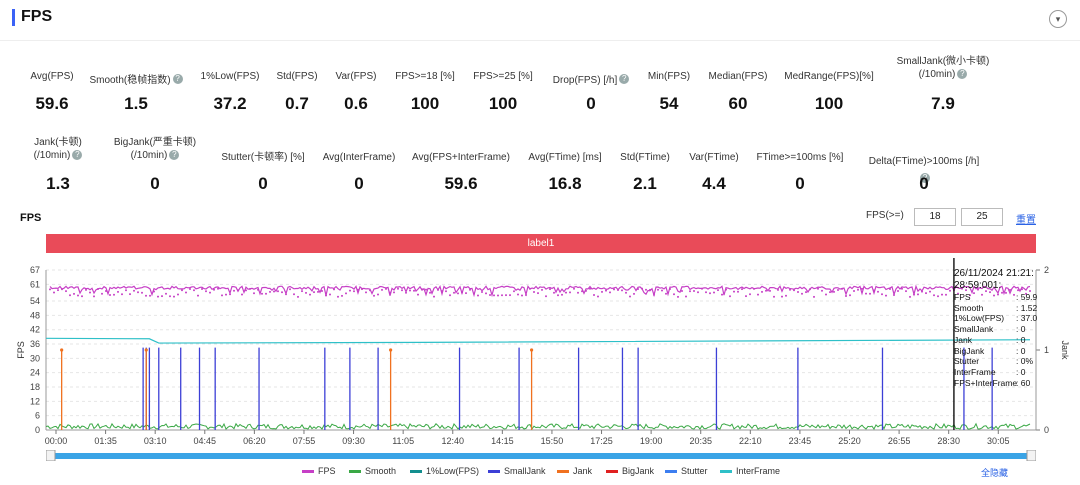 The width and height of the screenshot is (1080, 485). What do you see at coordinates (51, 455) in the screenshot?
I see `scrollbar-left-handle` at bounding box center [51, 455].